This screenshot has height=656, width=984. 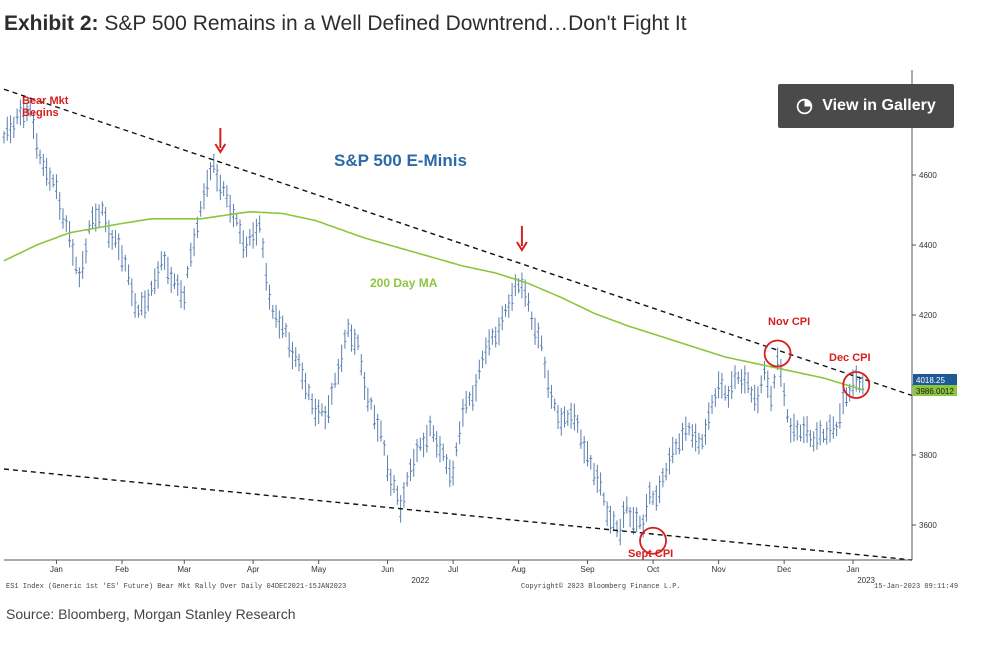 I want to click on x-tick-label: Oct, so click(x=653, y=569).